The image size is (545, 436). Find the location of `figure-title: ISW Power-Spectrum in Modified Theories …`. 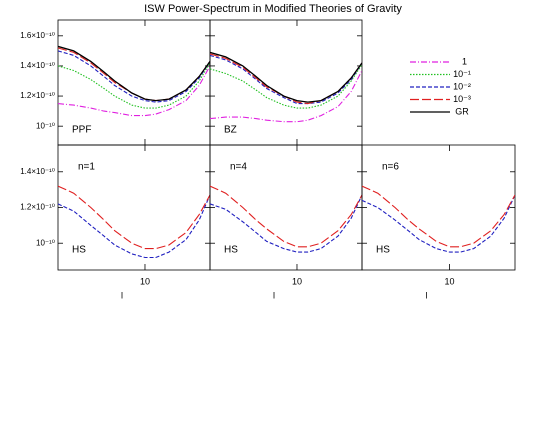

figure-title: ISW Power-Spectrum in Modified Theories … is located at coordinates (273, 9).